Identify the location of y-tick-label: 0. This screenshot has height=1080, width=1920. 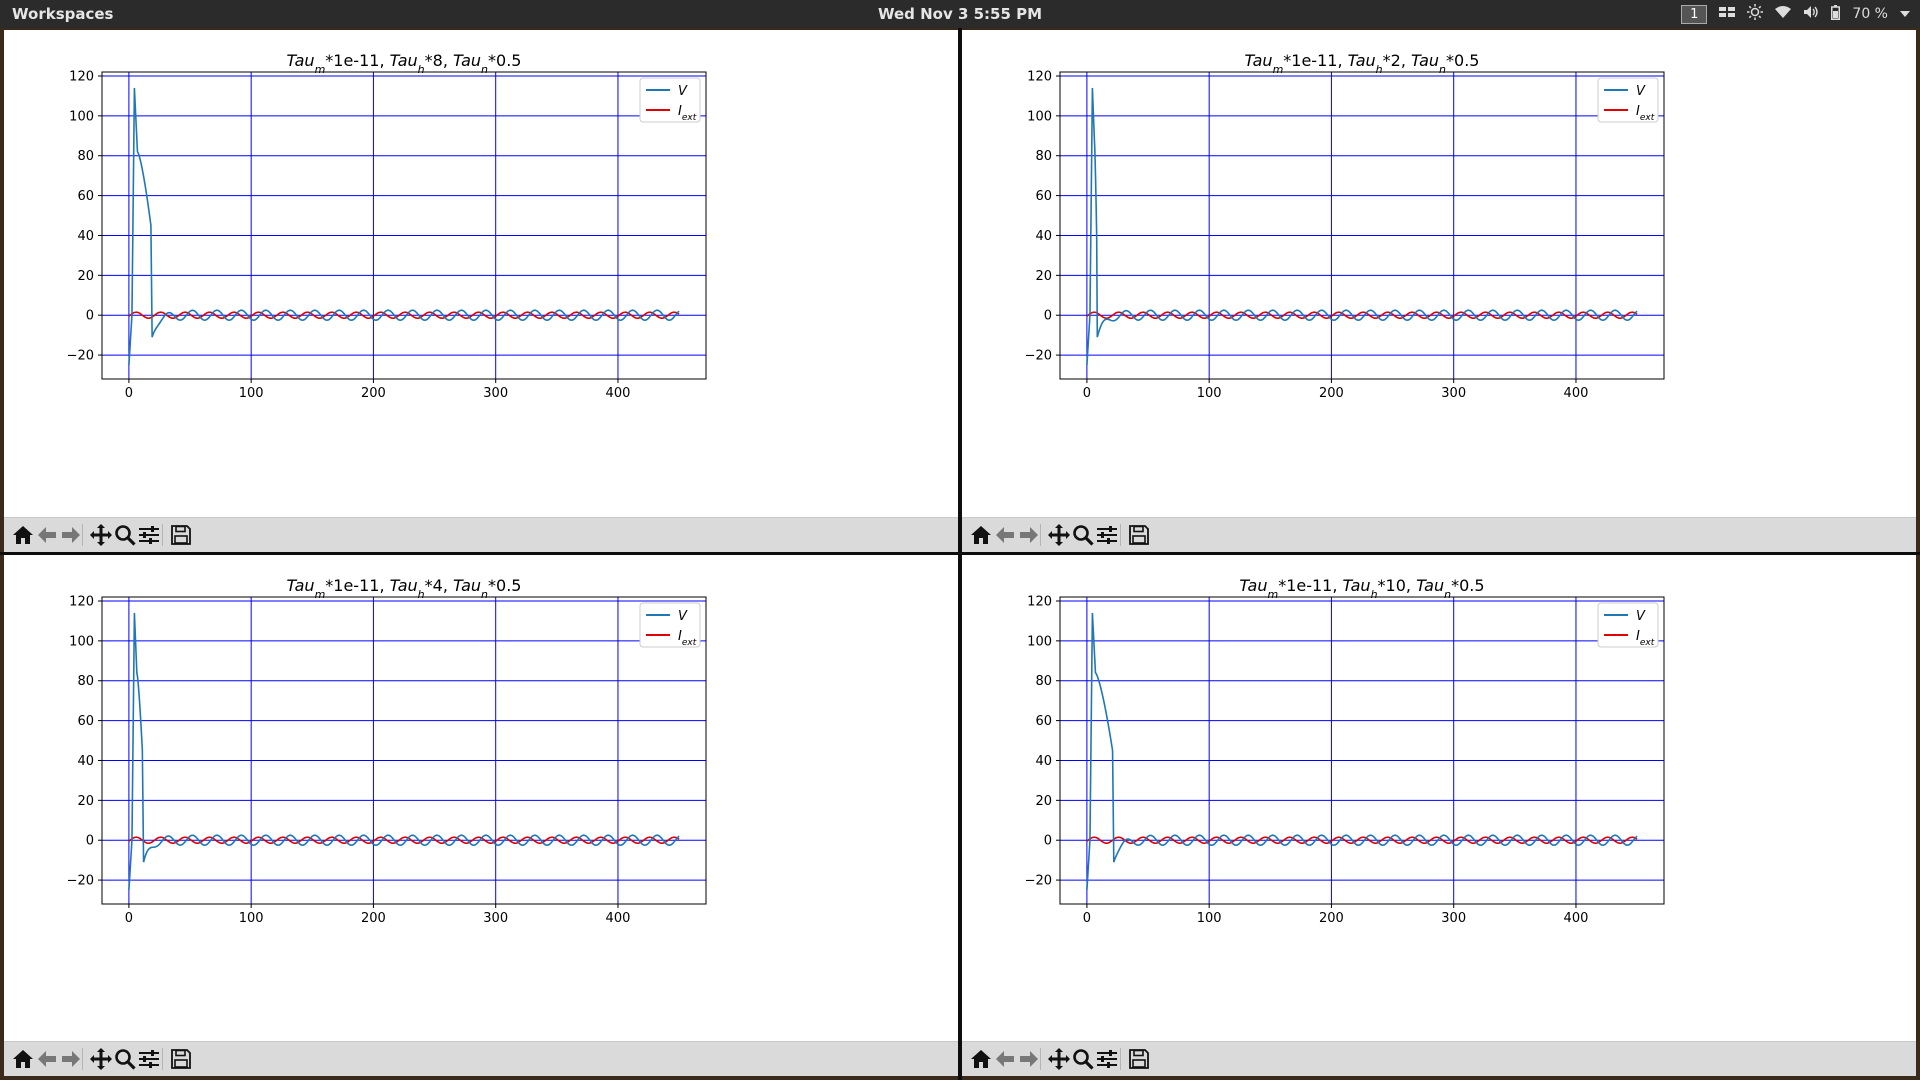
(1048, 316).